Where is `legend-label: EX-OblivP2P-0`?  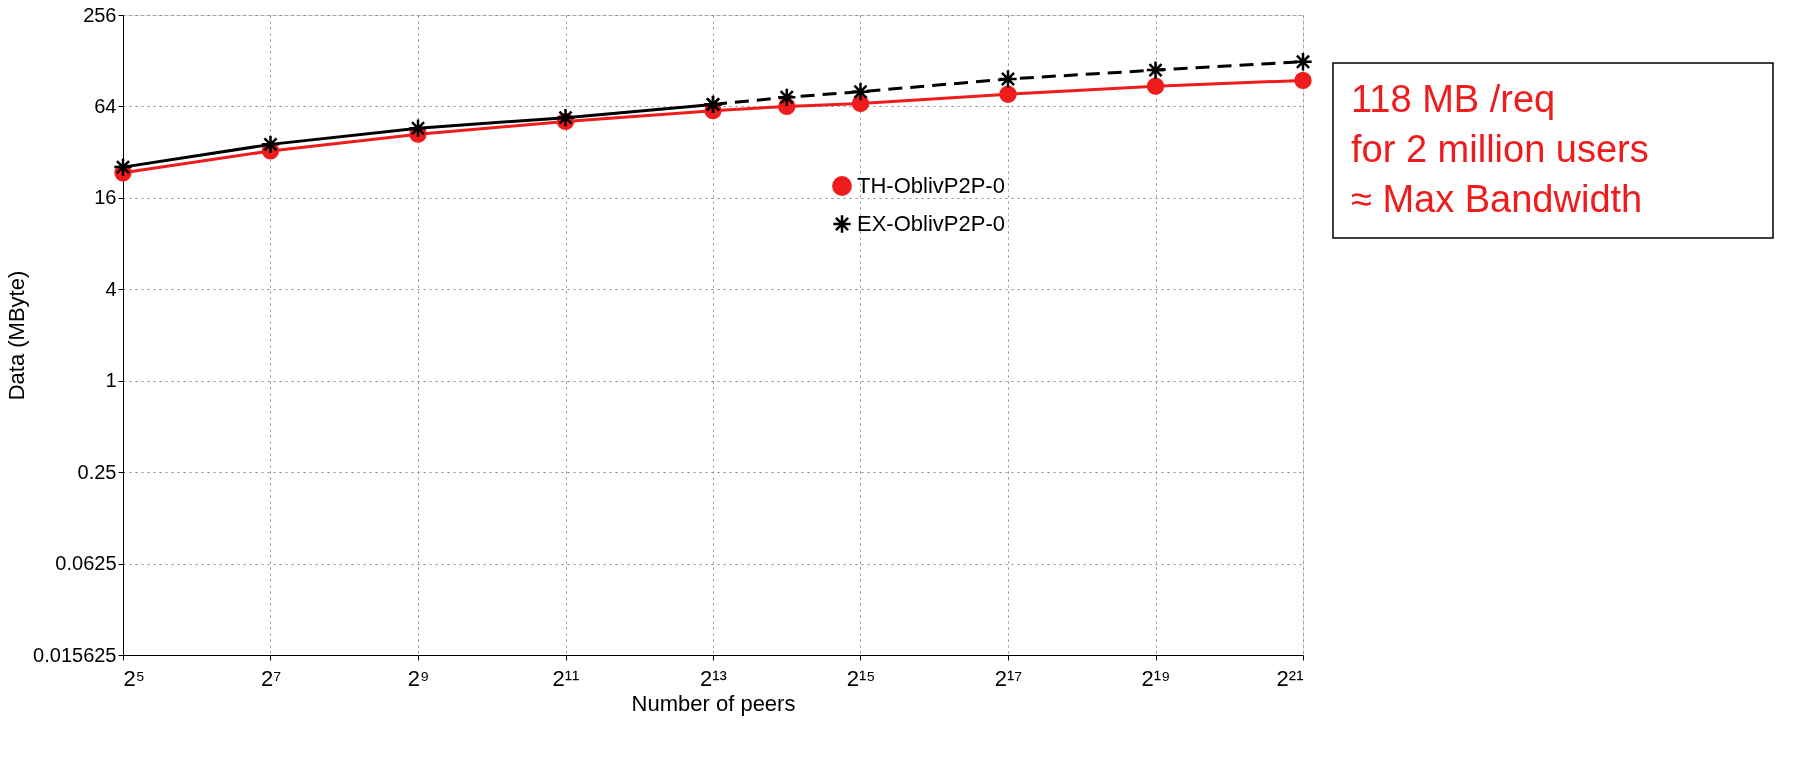 legend-label: EX-OblivP2P-0 is located at coordinates (931, 223).